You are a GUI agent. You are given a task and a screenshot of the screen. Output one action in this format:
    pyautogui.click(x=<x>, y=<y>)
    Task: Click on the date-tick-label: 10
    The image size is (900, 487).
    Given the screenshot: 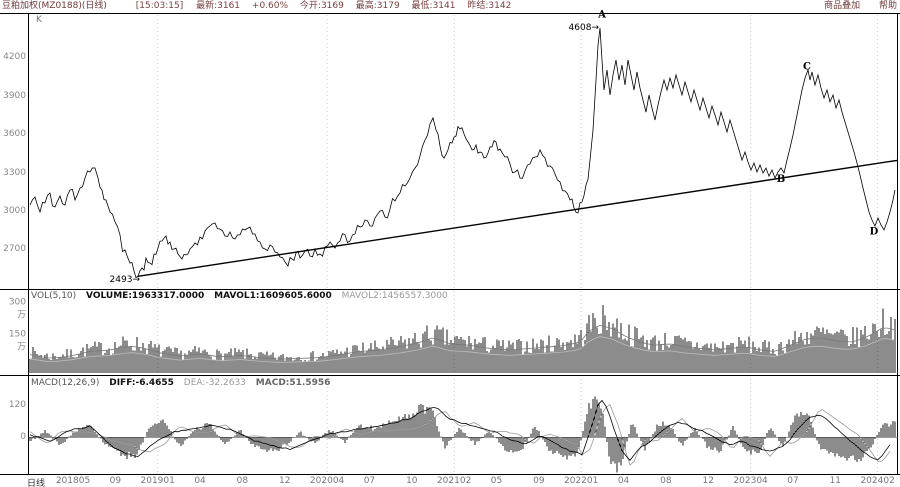 What is the action you would take?
    pyautogui.click(x=412, y=481)
    